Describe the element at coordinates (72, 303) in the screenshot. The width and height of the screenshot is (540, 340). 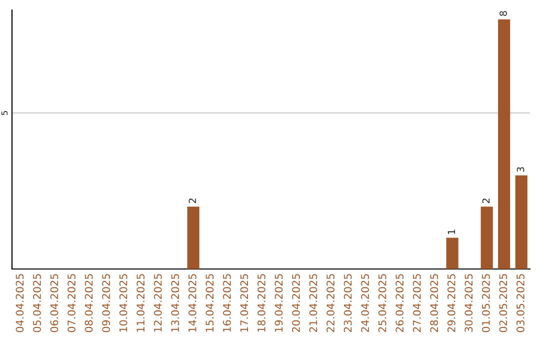
I see `x-tick-label: 07.04.2025` at that location.